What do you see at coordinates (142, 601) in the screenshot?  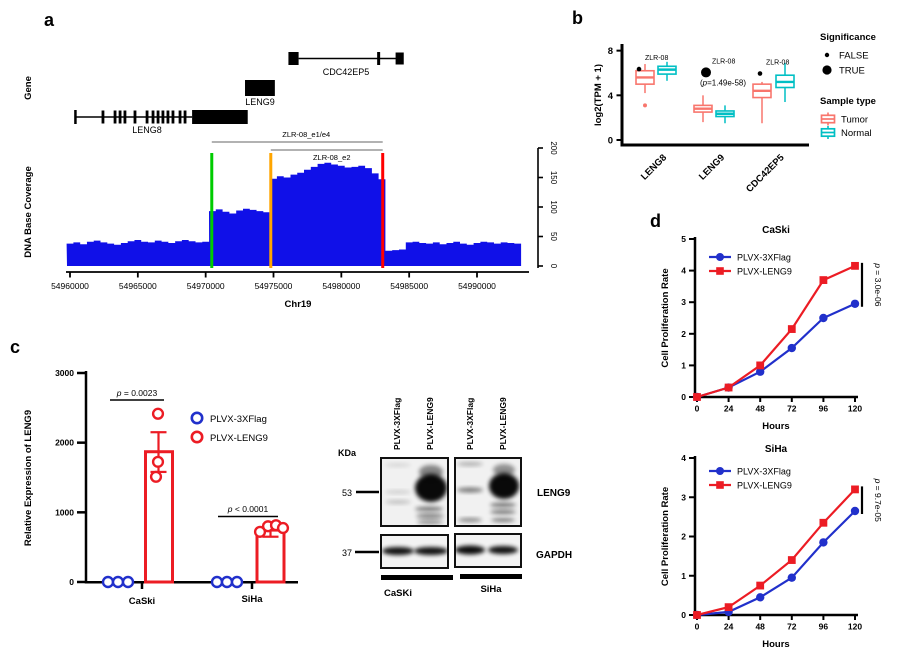 I see `bar-category-label: CaSki` at bounding box center [142, 601].